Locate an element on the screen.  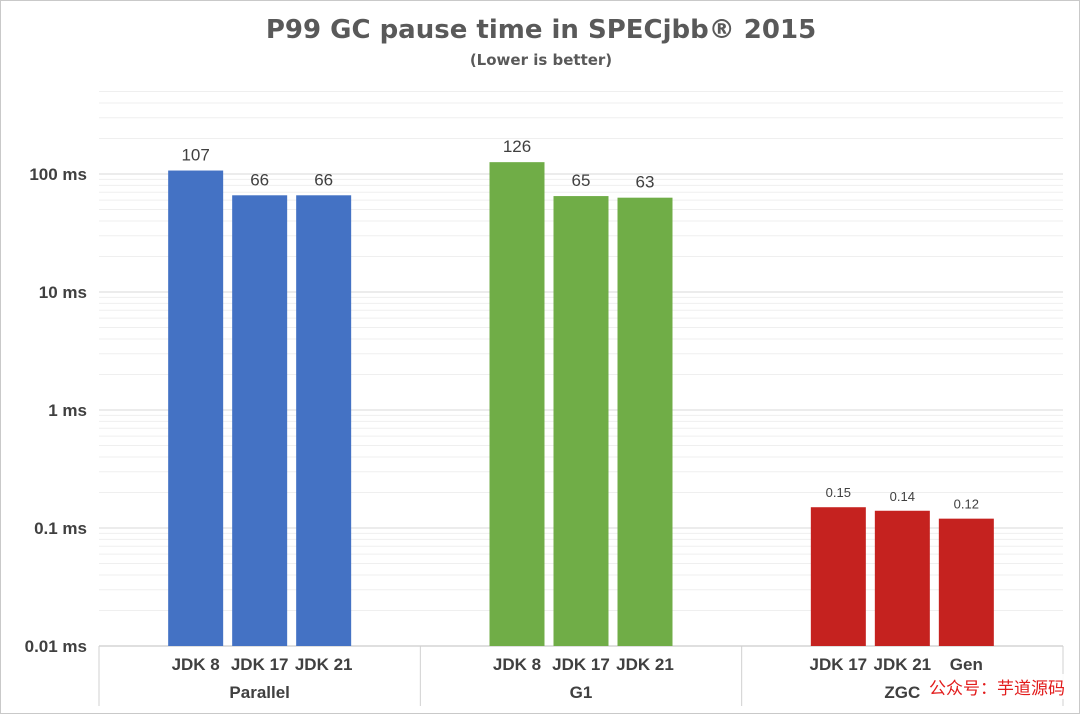
y-tick-label: 0.01 ms is located at coordinates (56, 646).